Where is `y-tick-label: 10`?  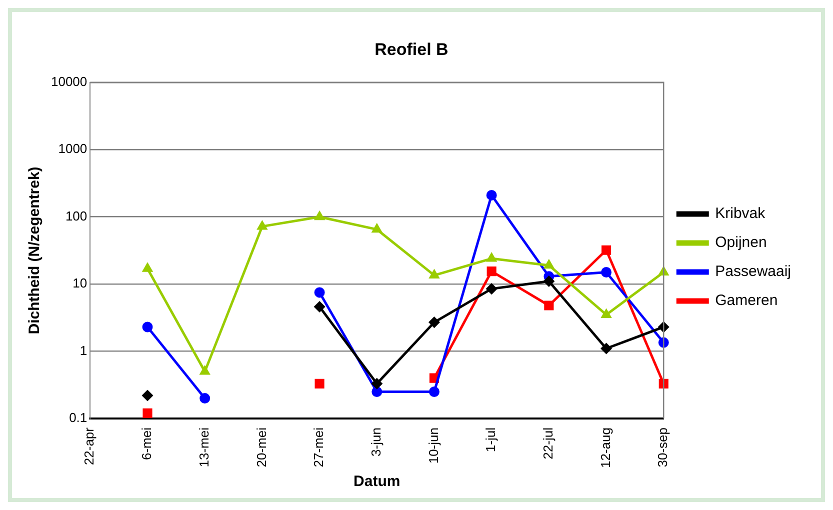 y-tick-label: 10 is located at coordinates (80, 283).